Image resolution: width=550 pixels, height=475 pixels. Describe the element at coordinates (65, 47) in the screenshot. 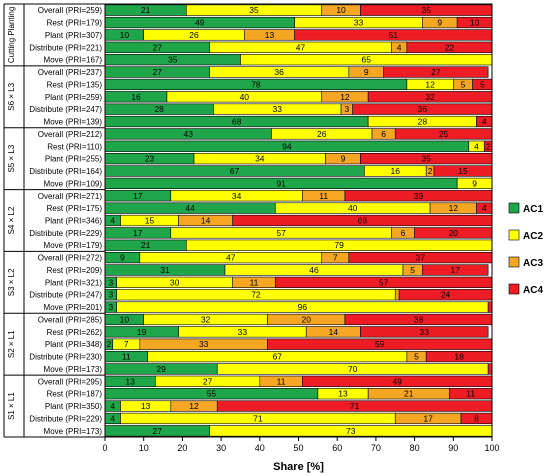

I see `row-label: Distribute (PRI=221)` at that location.